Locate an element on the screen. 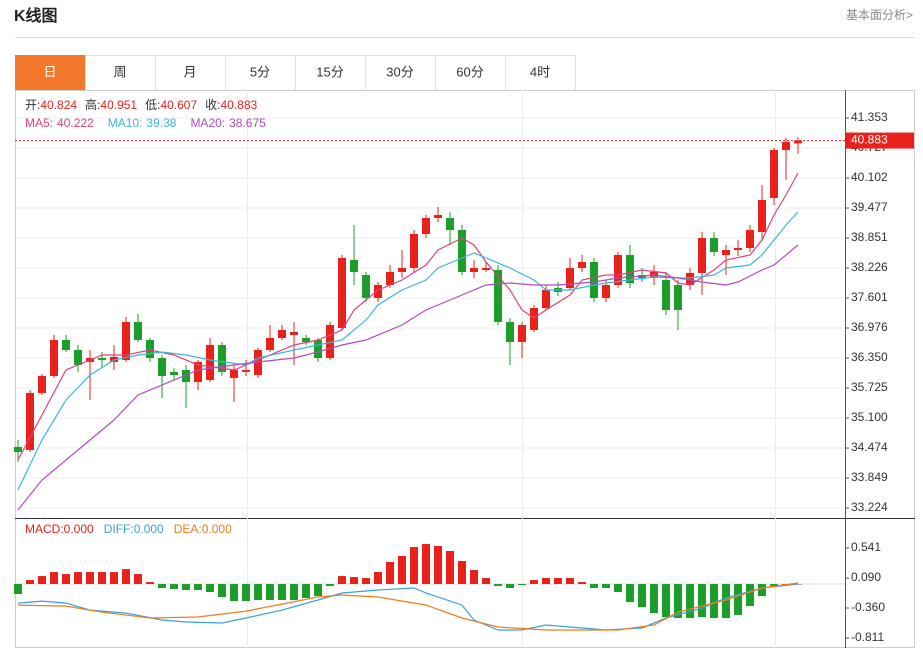 The image size is (923, 650). y-tick-label: 0.541 is located at coordinates (866, 547).